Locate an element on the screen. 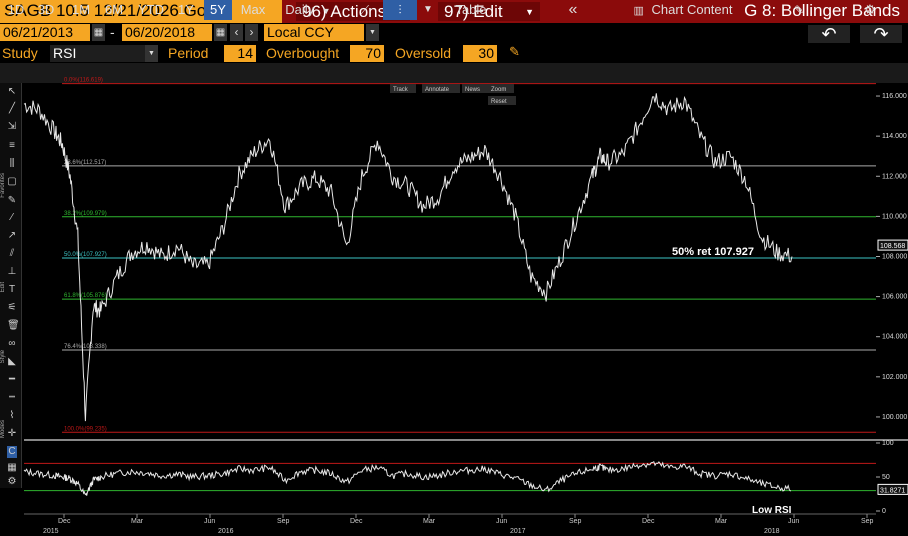 The width and height of the screenshot is (908, 536). crosshair-icon: ✛ is located at coordinates (12, 433).